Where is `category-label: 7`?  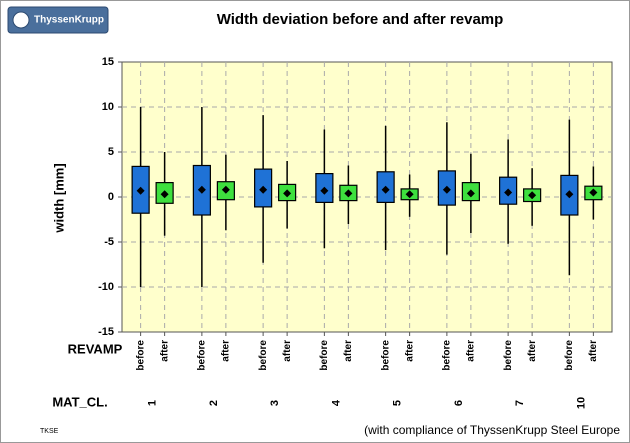
category-label: 7 is located at coordinates (520, 403).